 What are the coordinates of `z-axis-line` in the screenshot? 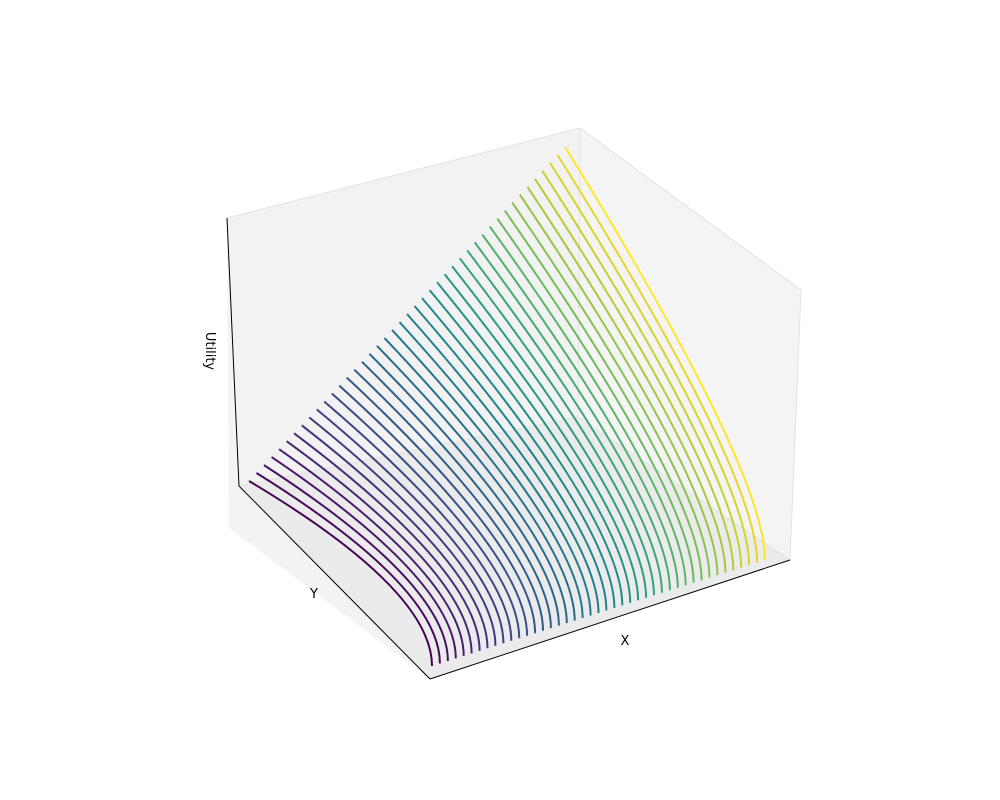 It's located at (233, 352).